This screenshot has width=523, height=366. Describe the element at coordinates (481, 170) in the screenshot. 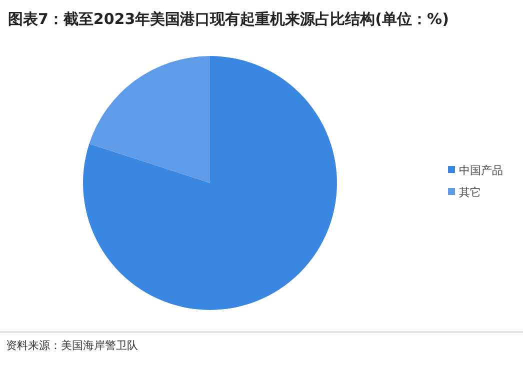

I see `legend-label: 中国产品` at that location.